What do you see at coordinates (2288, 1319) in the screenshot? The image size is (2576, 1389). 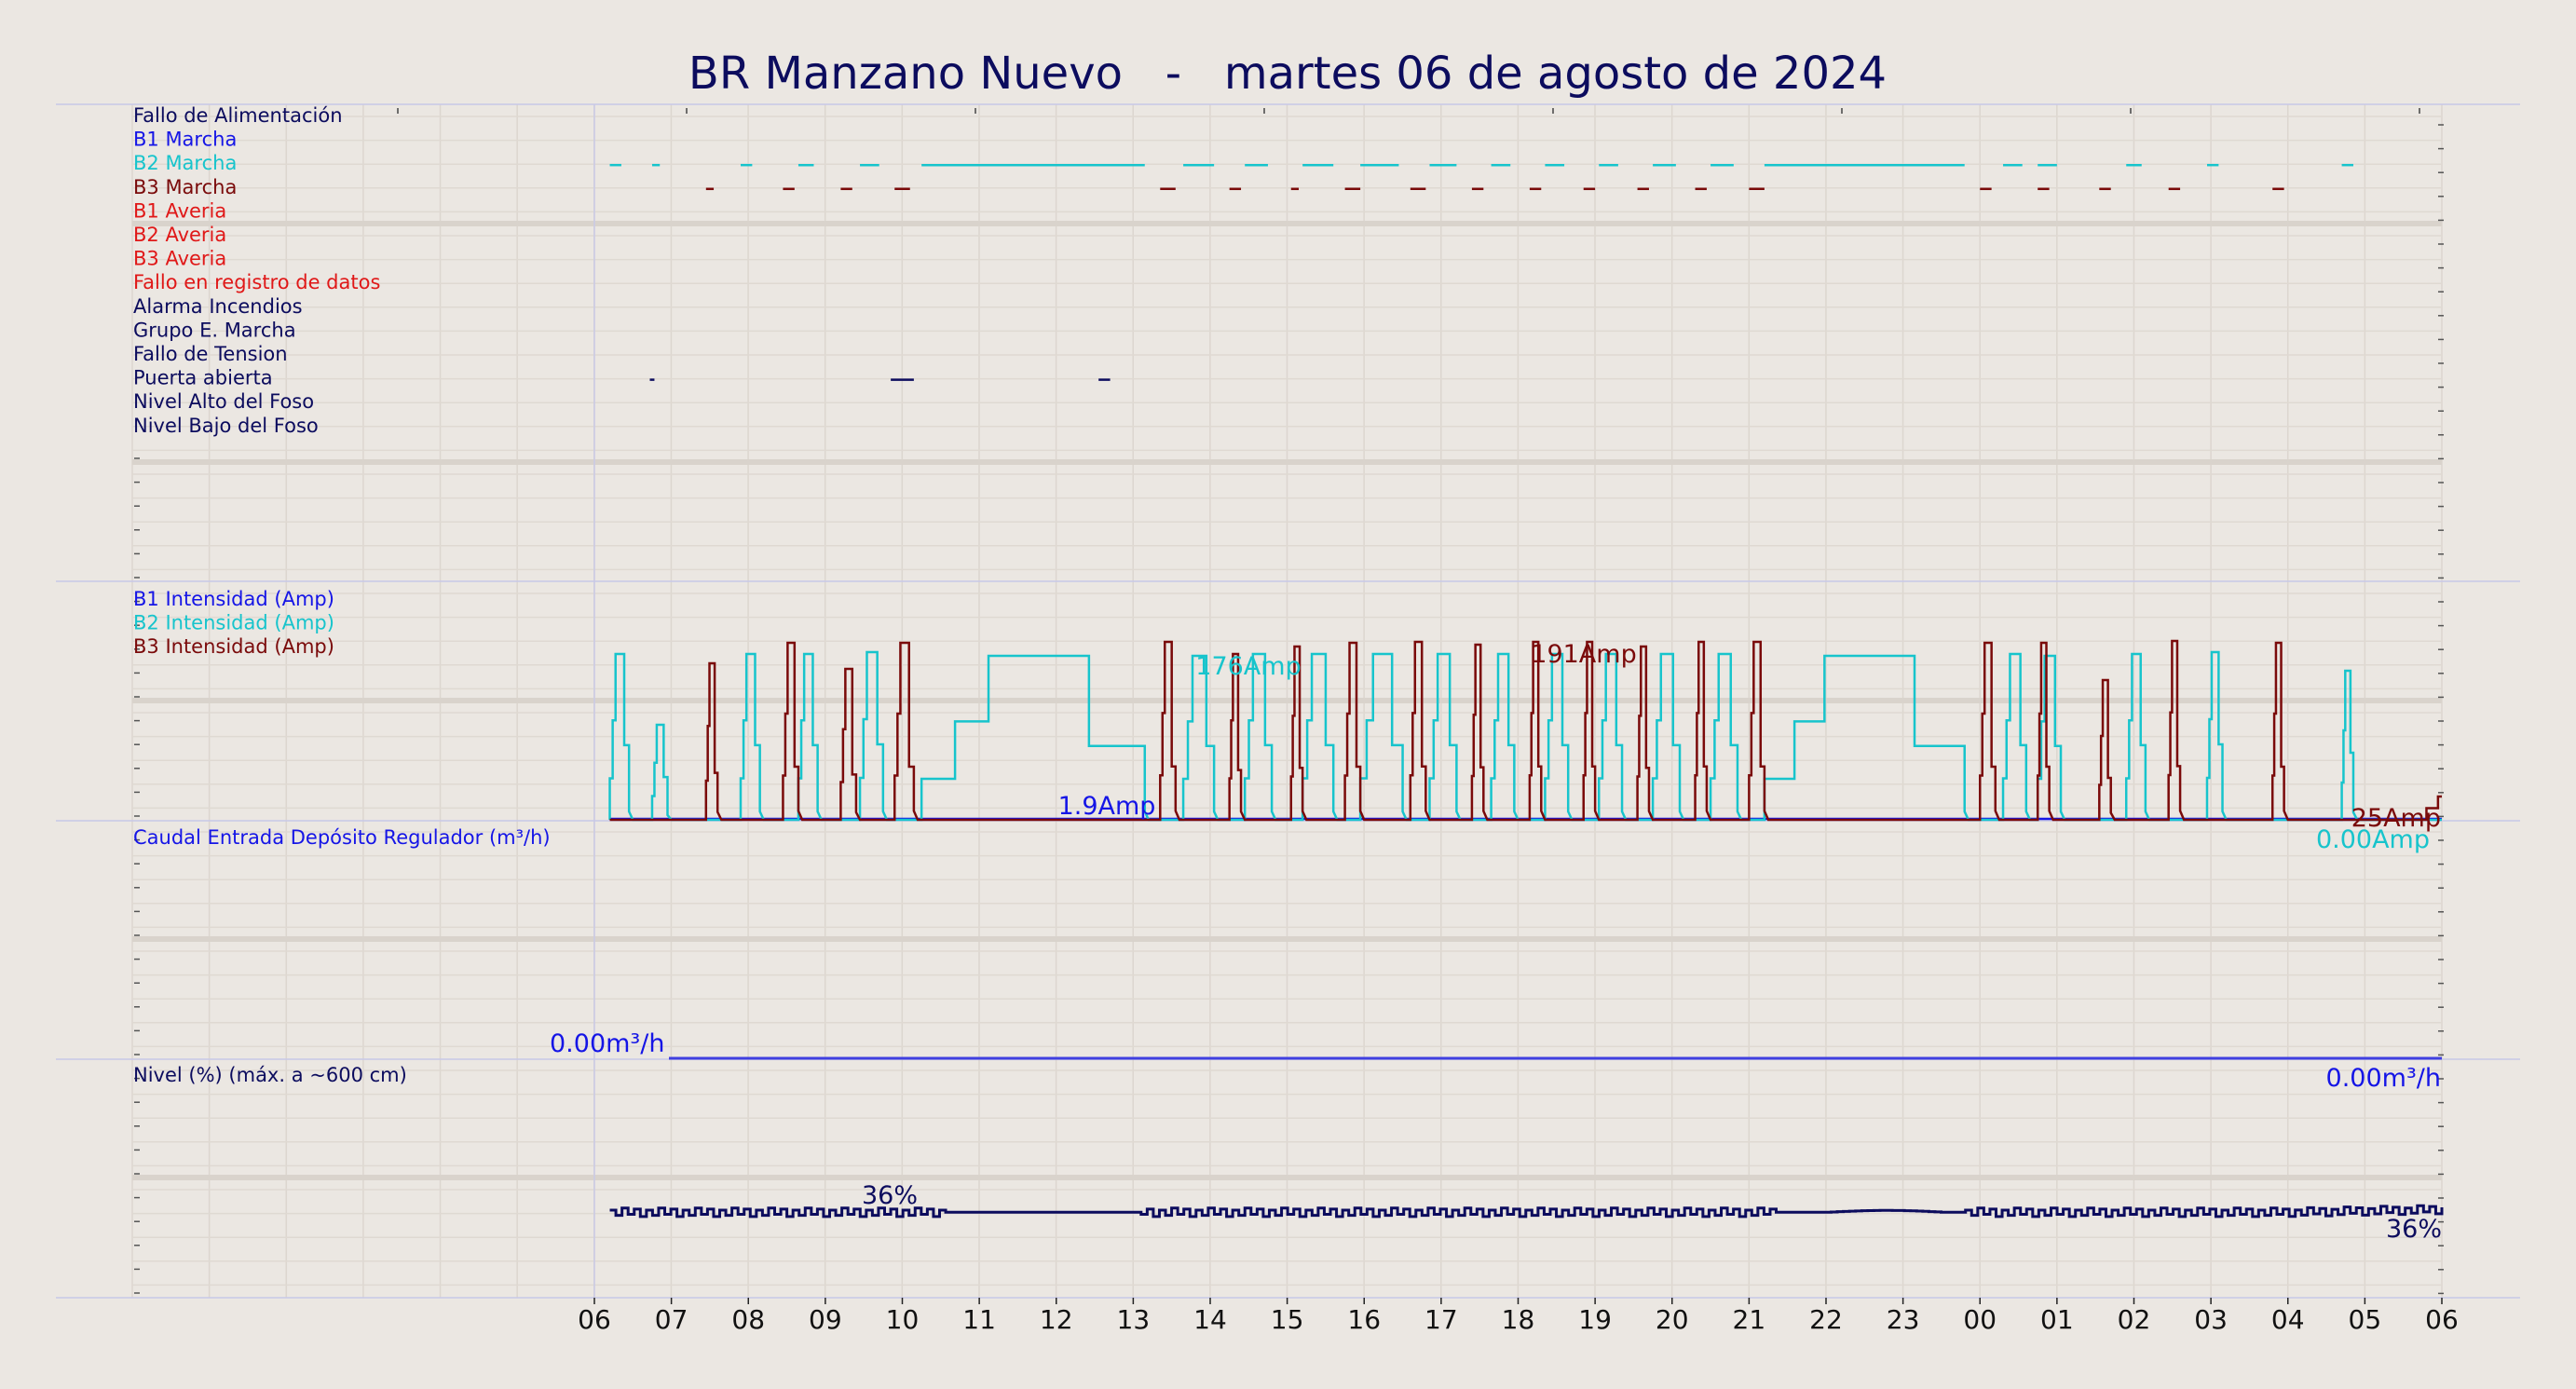 I see `x-tick-label: 04` at bounding box center [2288, 1319].